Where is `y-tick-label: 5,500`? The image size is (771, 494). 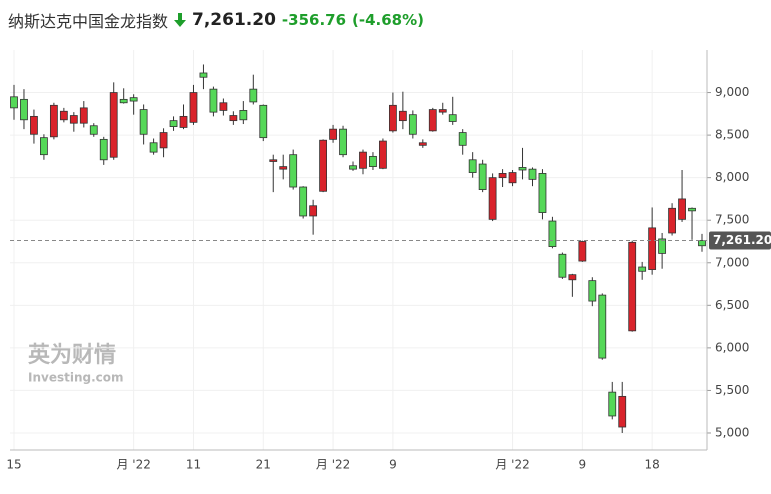
y-tick-label: 5,500 is located at coordinates (732, 390).